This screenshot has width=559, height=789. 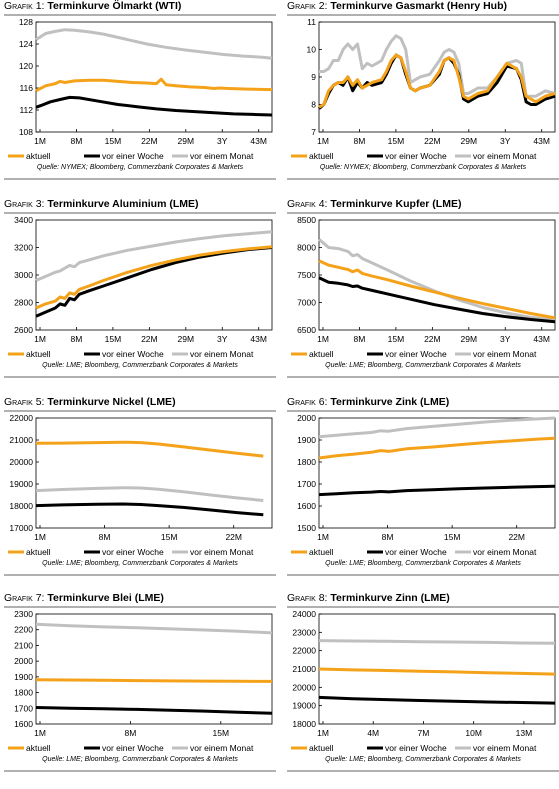 What do you see at coordinates (524, 733) in the screenshot?
I see `x-tick-label: 13M` at bounding box center [524, 733].